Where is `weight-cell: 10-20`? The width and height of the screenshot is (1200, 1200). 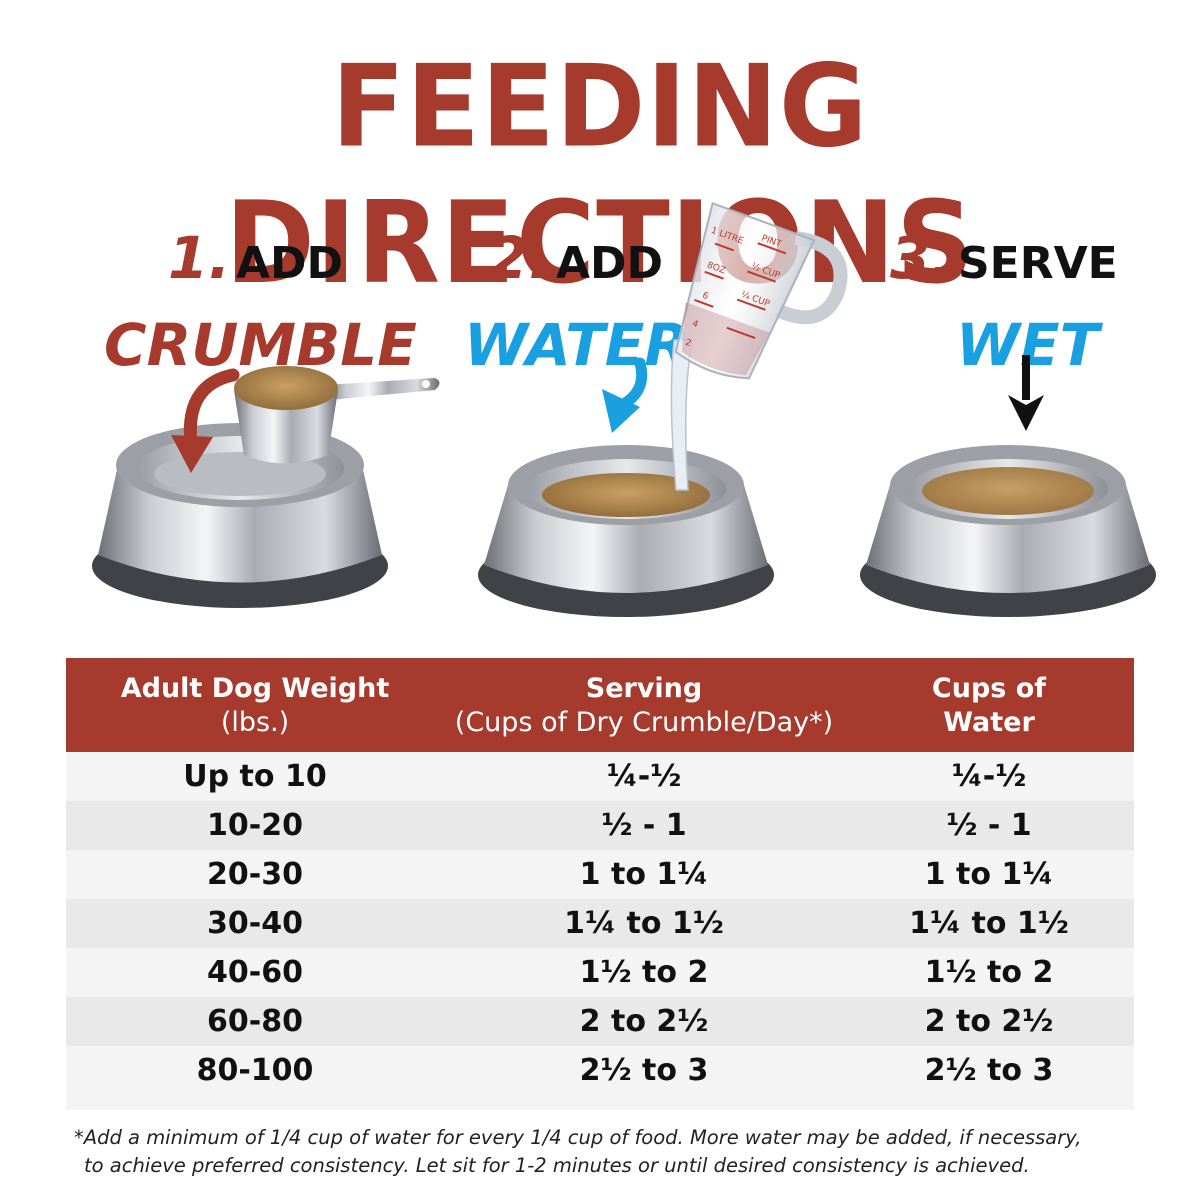 weight-cell: 10-20 is located at coordinates (255, 825).